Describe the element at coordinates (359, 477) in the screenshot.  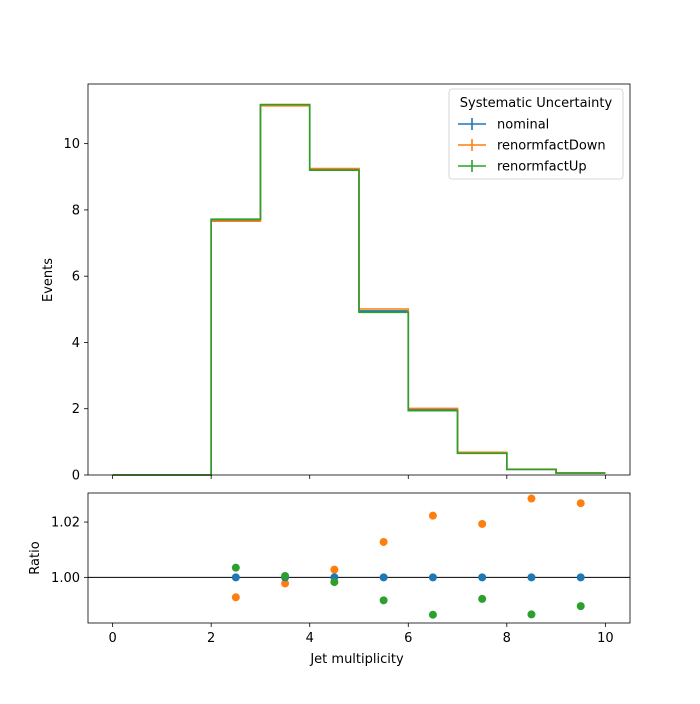
I see `top-x-ticks` at that location.